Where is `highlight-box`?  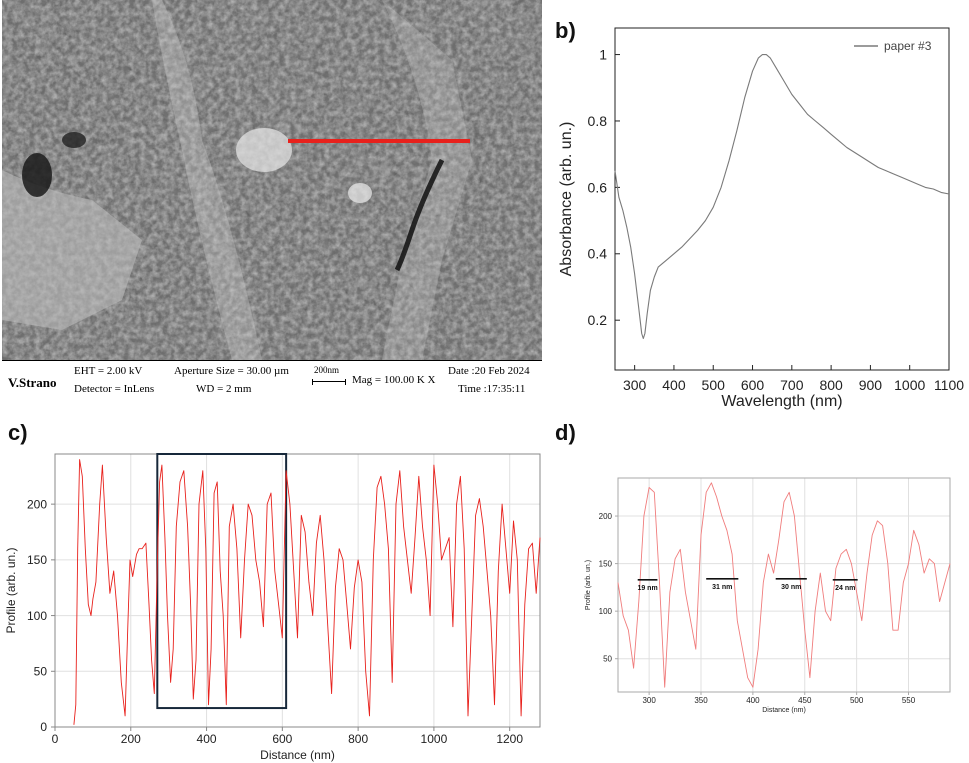
highlight-box is located at coordinates (222, 581).